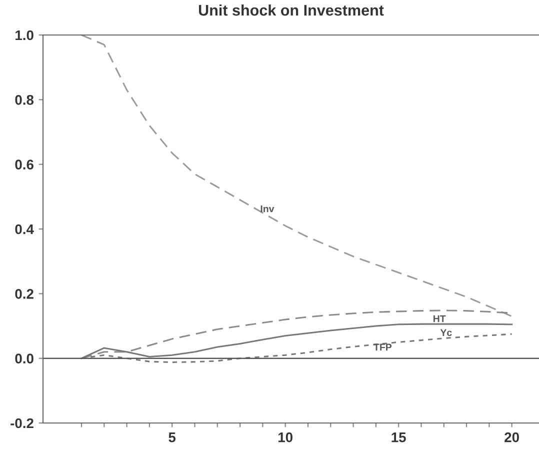 Image resolution: width=539 pixels, height=452 pixels. What do you see at coordinates (22, 423) in the screenshot?
I see `y-tick-label: -0.2` at bounding box center [22, 423].